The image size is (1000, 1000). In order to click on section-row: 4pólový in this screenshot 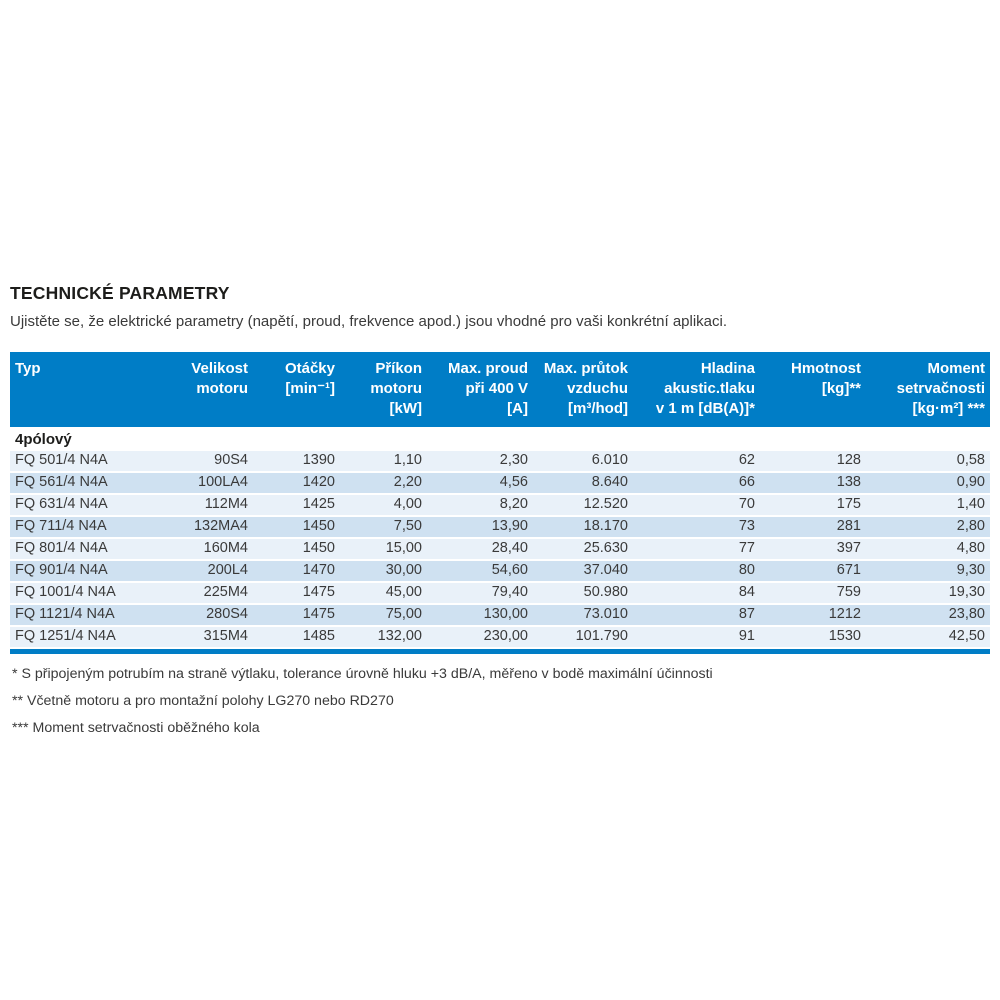, I will do `click(500, 439)`.